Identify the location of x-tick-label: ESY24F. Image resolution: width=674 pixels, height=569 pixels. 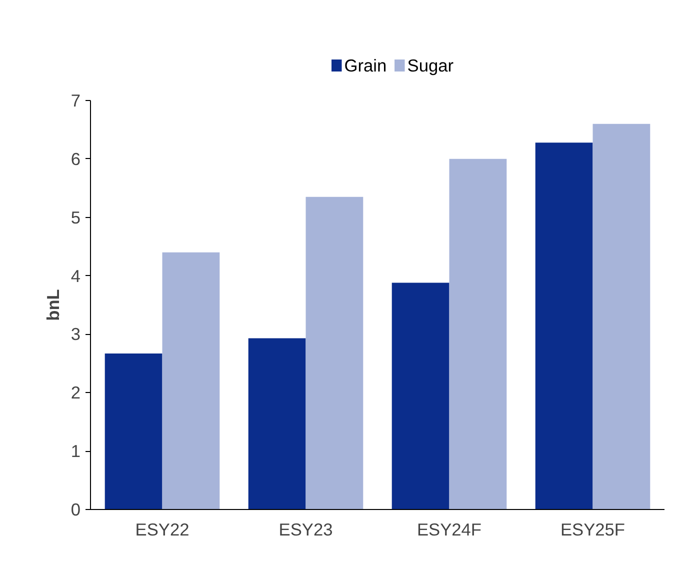
(449, 530).